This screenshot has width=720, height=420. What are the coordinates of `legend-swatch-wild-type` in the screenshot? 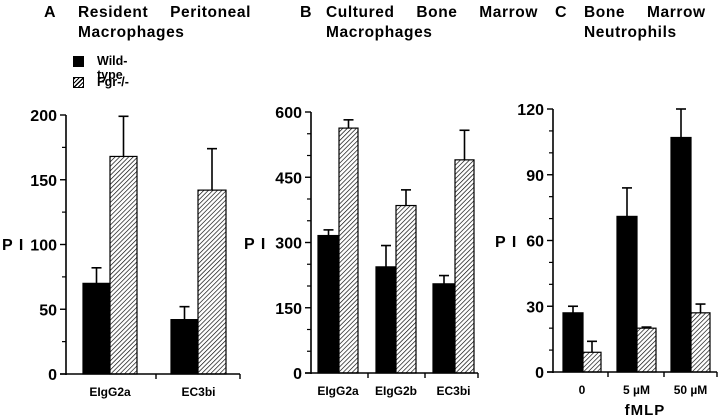 It's located at (78, 61).